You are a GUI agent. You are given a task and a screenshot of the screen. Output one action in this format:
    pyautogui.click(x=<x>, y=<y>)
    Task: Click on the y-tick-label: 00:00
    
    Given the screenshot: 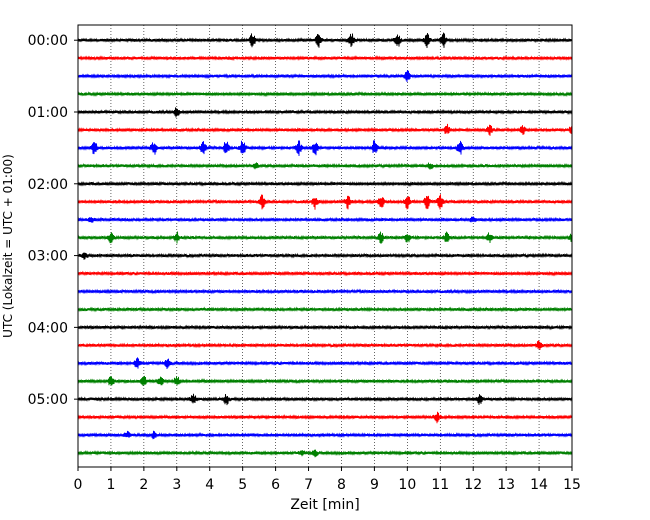 What is the action you would take?
    pyautogui.click(x=48, y=41)
    